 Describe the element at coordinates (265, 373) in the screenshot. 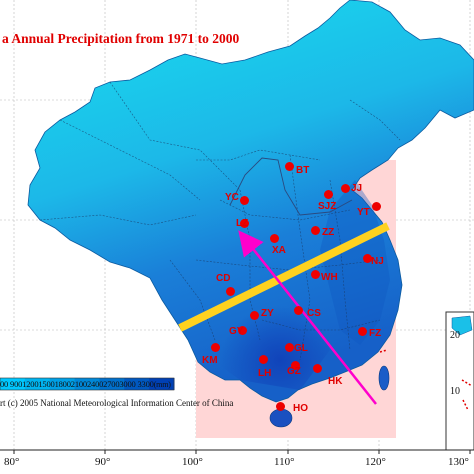

I see `station-label-lh: LH` at that location.